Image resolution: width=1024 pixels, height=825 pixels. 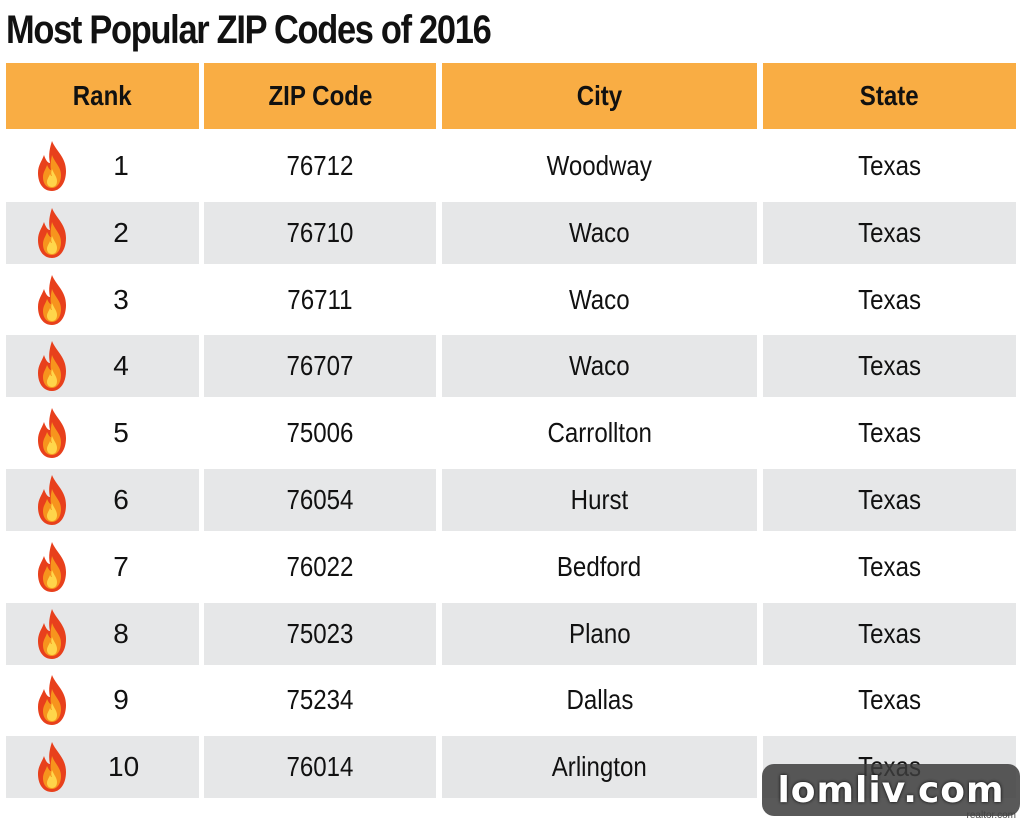 I want to click on rank-number: 1, so click(x=121, y=165).